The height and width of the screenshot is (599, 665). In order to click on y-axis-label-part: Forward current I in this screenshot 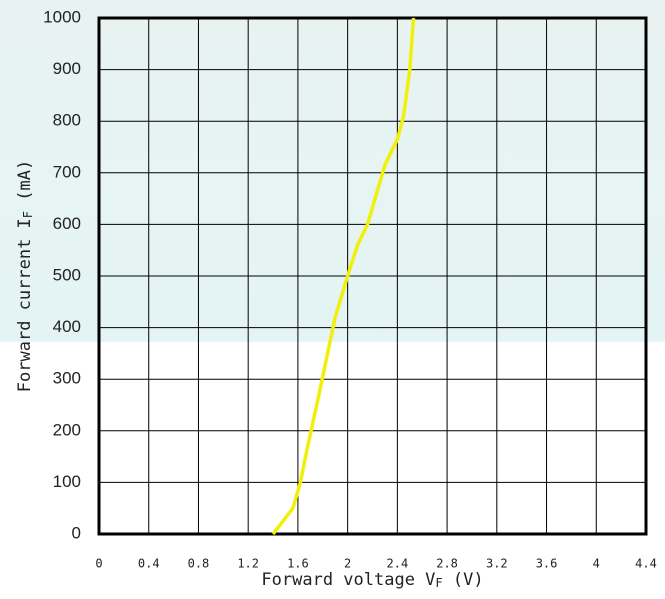, I will do `click(25, 305)`.